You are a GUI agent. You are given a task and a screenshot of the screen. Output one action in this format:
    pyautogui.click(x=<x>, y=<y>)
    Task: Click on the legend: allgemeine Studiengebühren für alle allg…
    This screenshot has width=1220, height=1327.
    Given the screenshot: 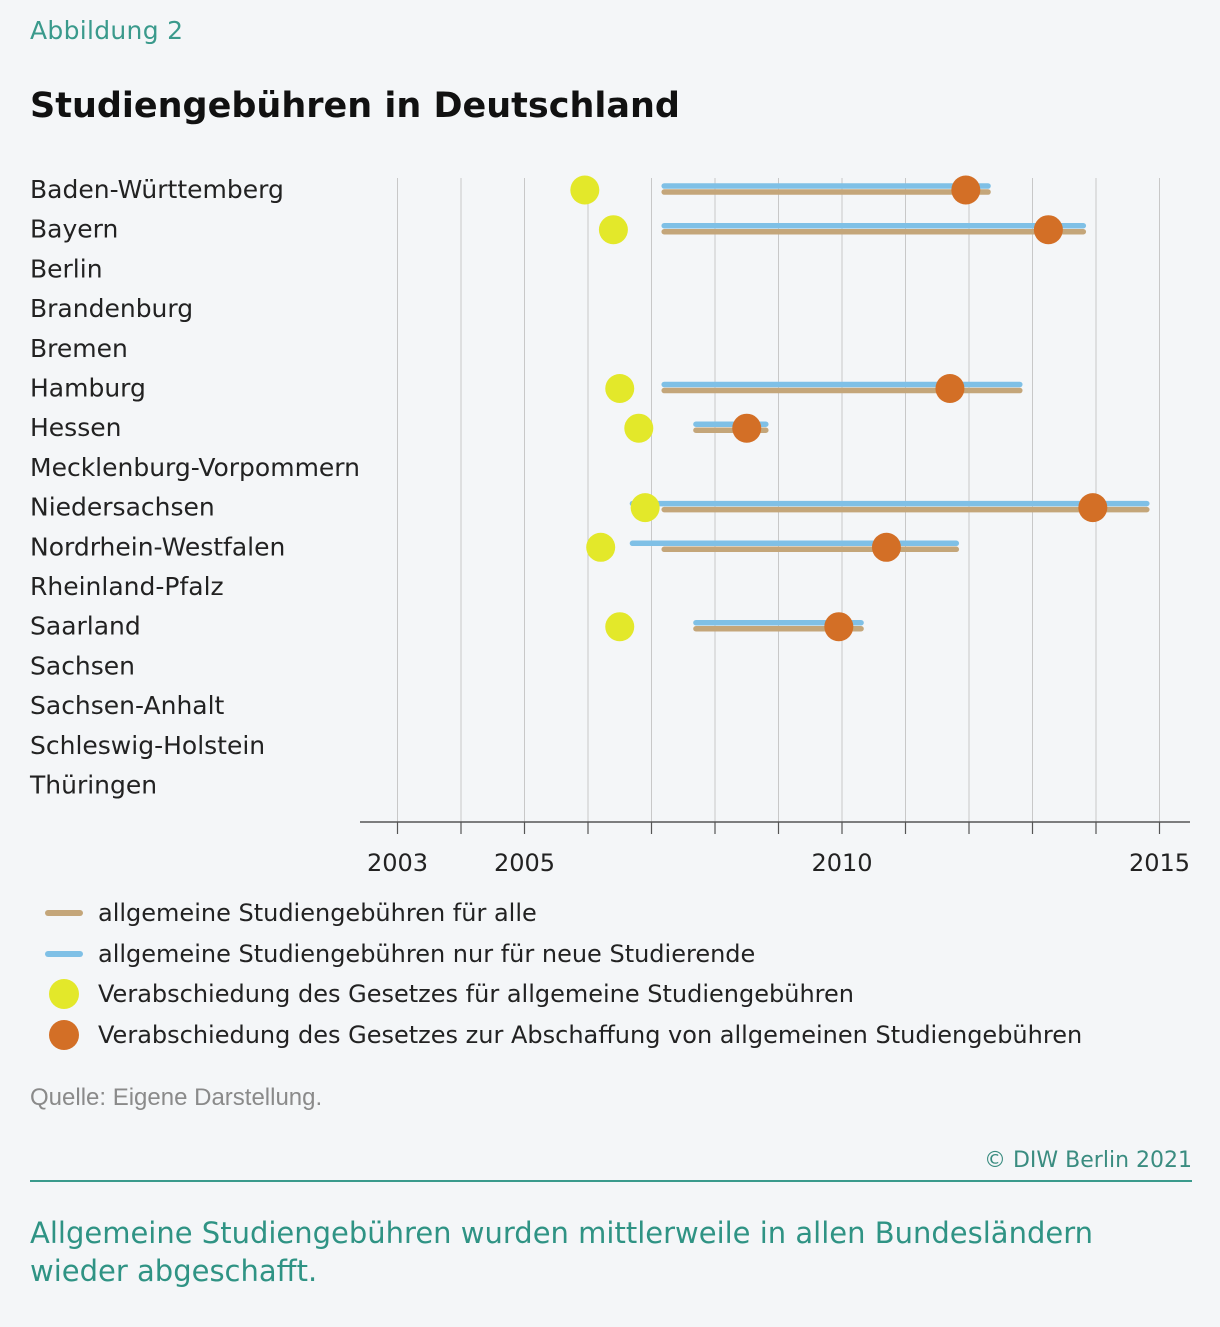 What is the action you would take?
    pyautogui.click(x=563, y=974)
    